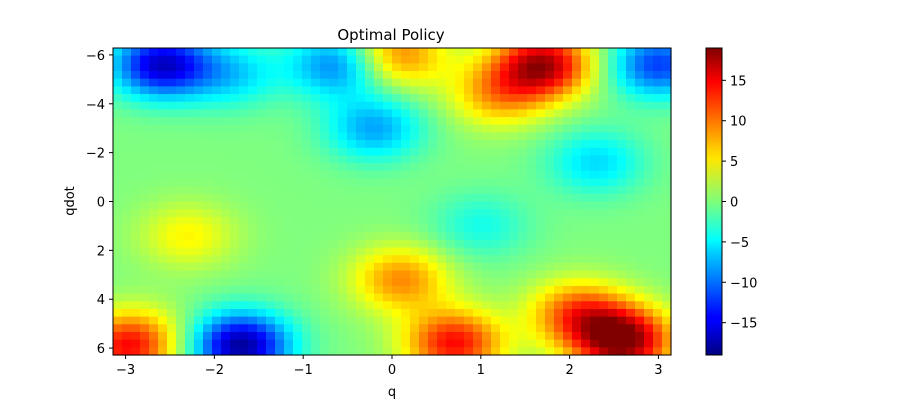 The height and width of the screenshot is (400, 900). I want to click on colorbar-tick-label: −5, so click(739, 243).